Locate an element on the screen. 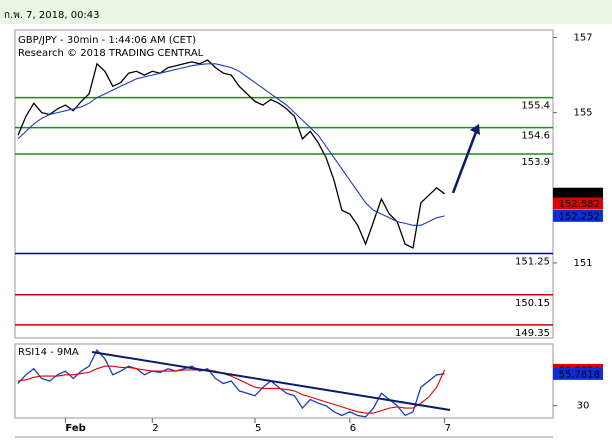  trend-line is located at coordinates (271, 381).